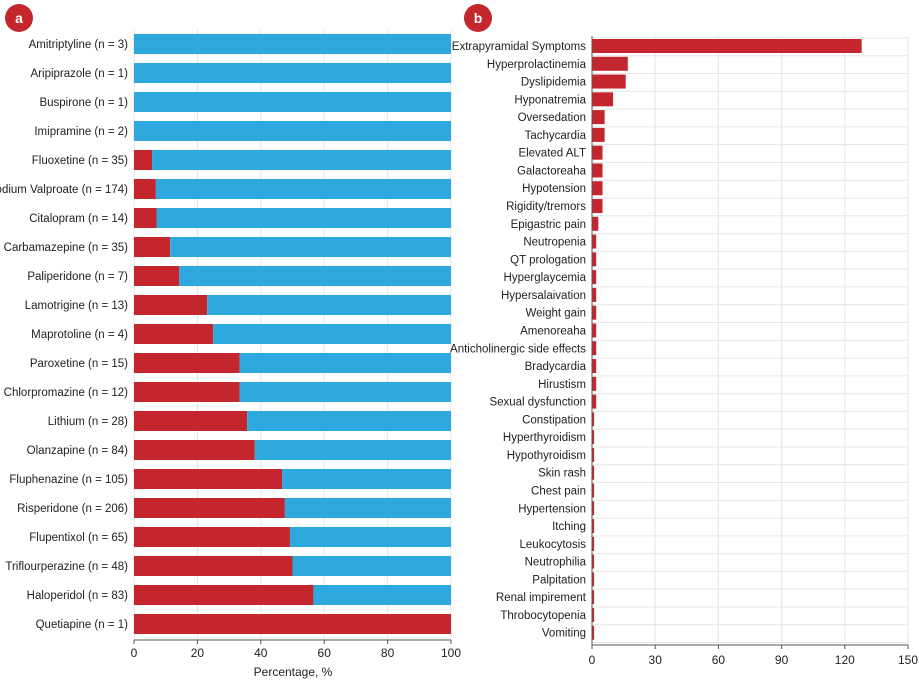 This screenshot has width=919, height=688. What do you see at coordinates (554, 83) in the screenshot?
I see `panel-b-category-label: Dyslipidemia` at bounding box center [554, 83].